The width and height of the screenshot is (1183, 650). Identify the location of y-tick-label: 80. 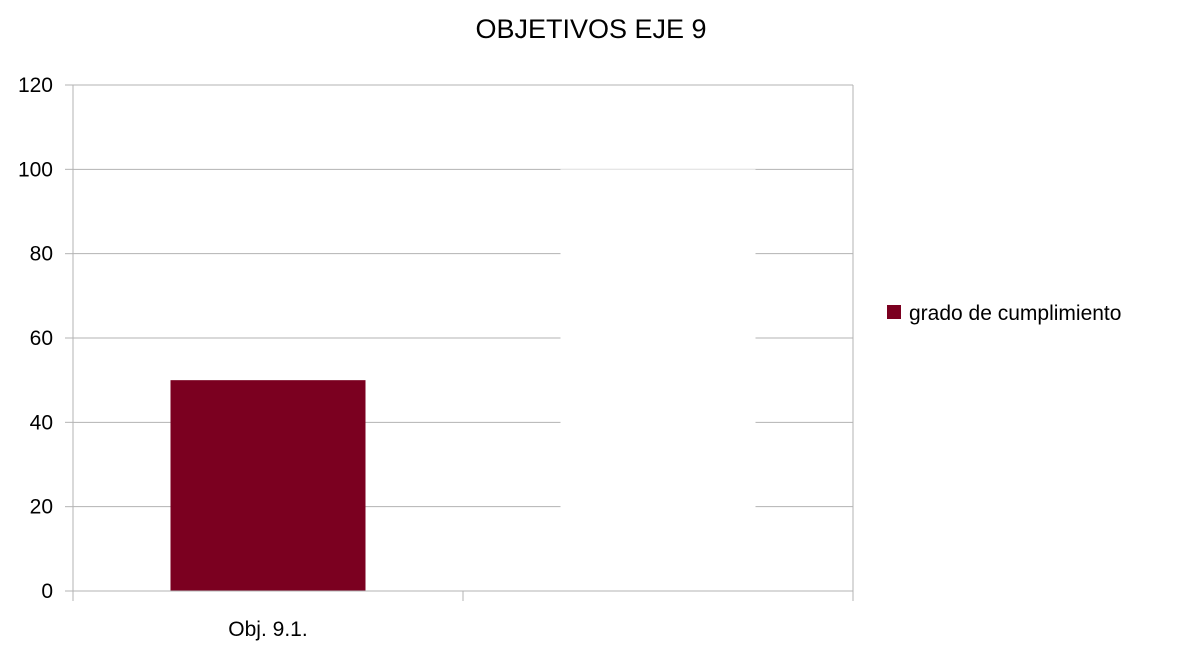
(41, 254).